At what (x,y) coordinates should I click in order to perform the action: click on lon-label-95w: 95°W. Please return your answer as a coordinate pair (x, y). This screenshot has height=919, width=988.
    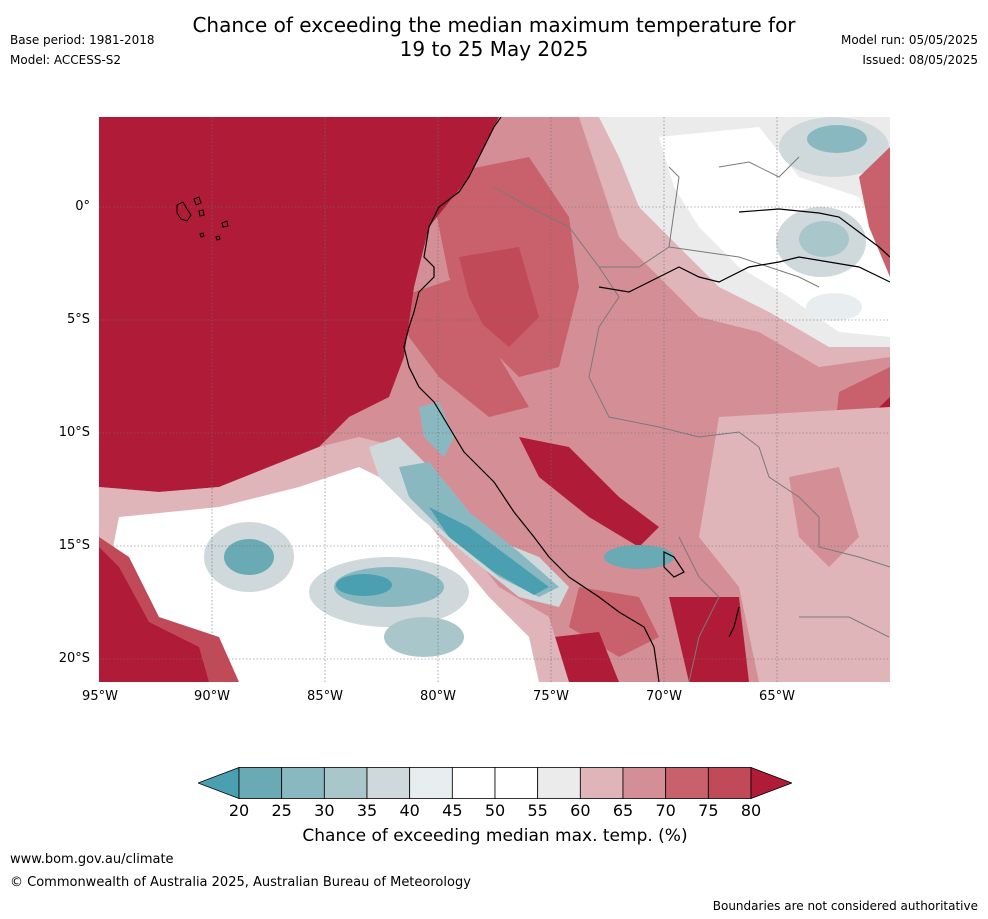
    Looking at the image, I should click on (100, 696).